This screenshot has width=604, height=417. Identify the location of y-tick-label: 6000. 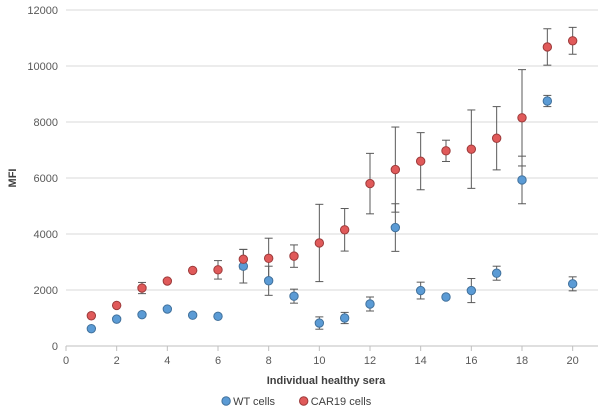
(46, 179).